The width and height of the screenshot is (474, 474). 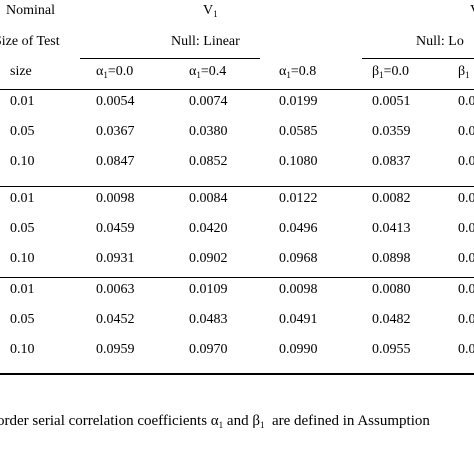 I want to click on v2-label-clipped: V, so click(x=472, y=11).